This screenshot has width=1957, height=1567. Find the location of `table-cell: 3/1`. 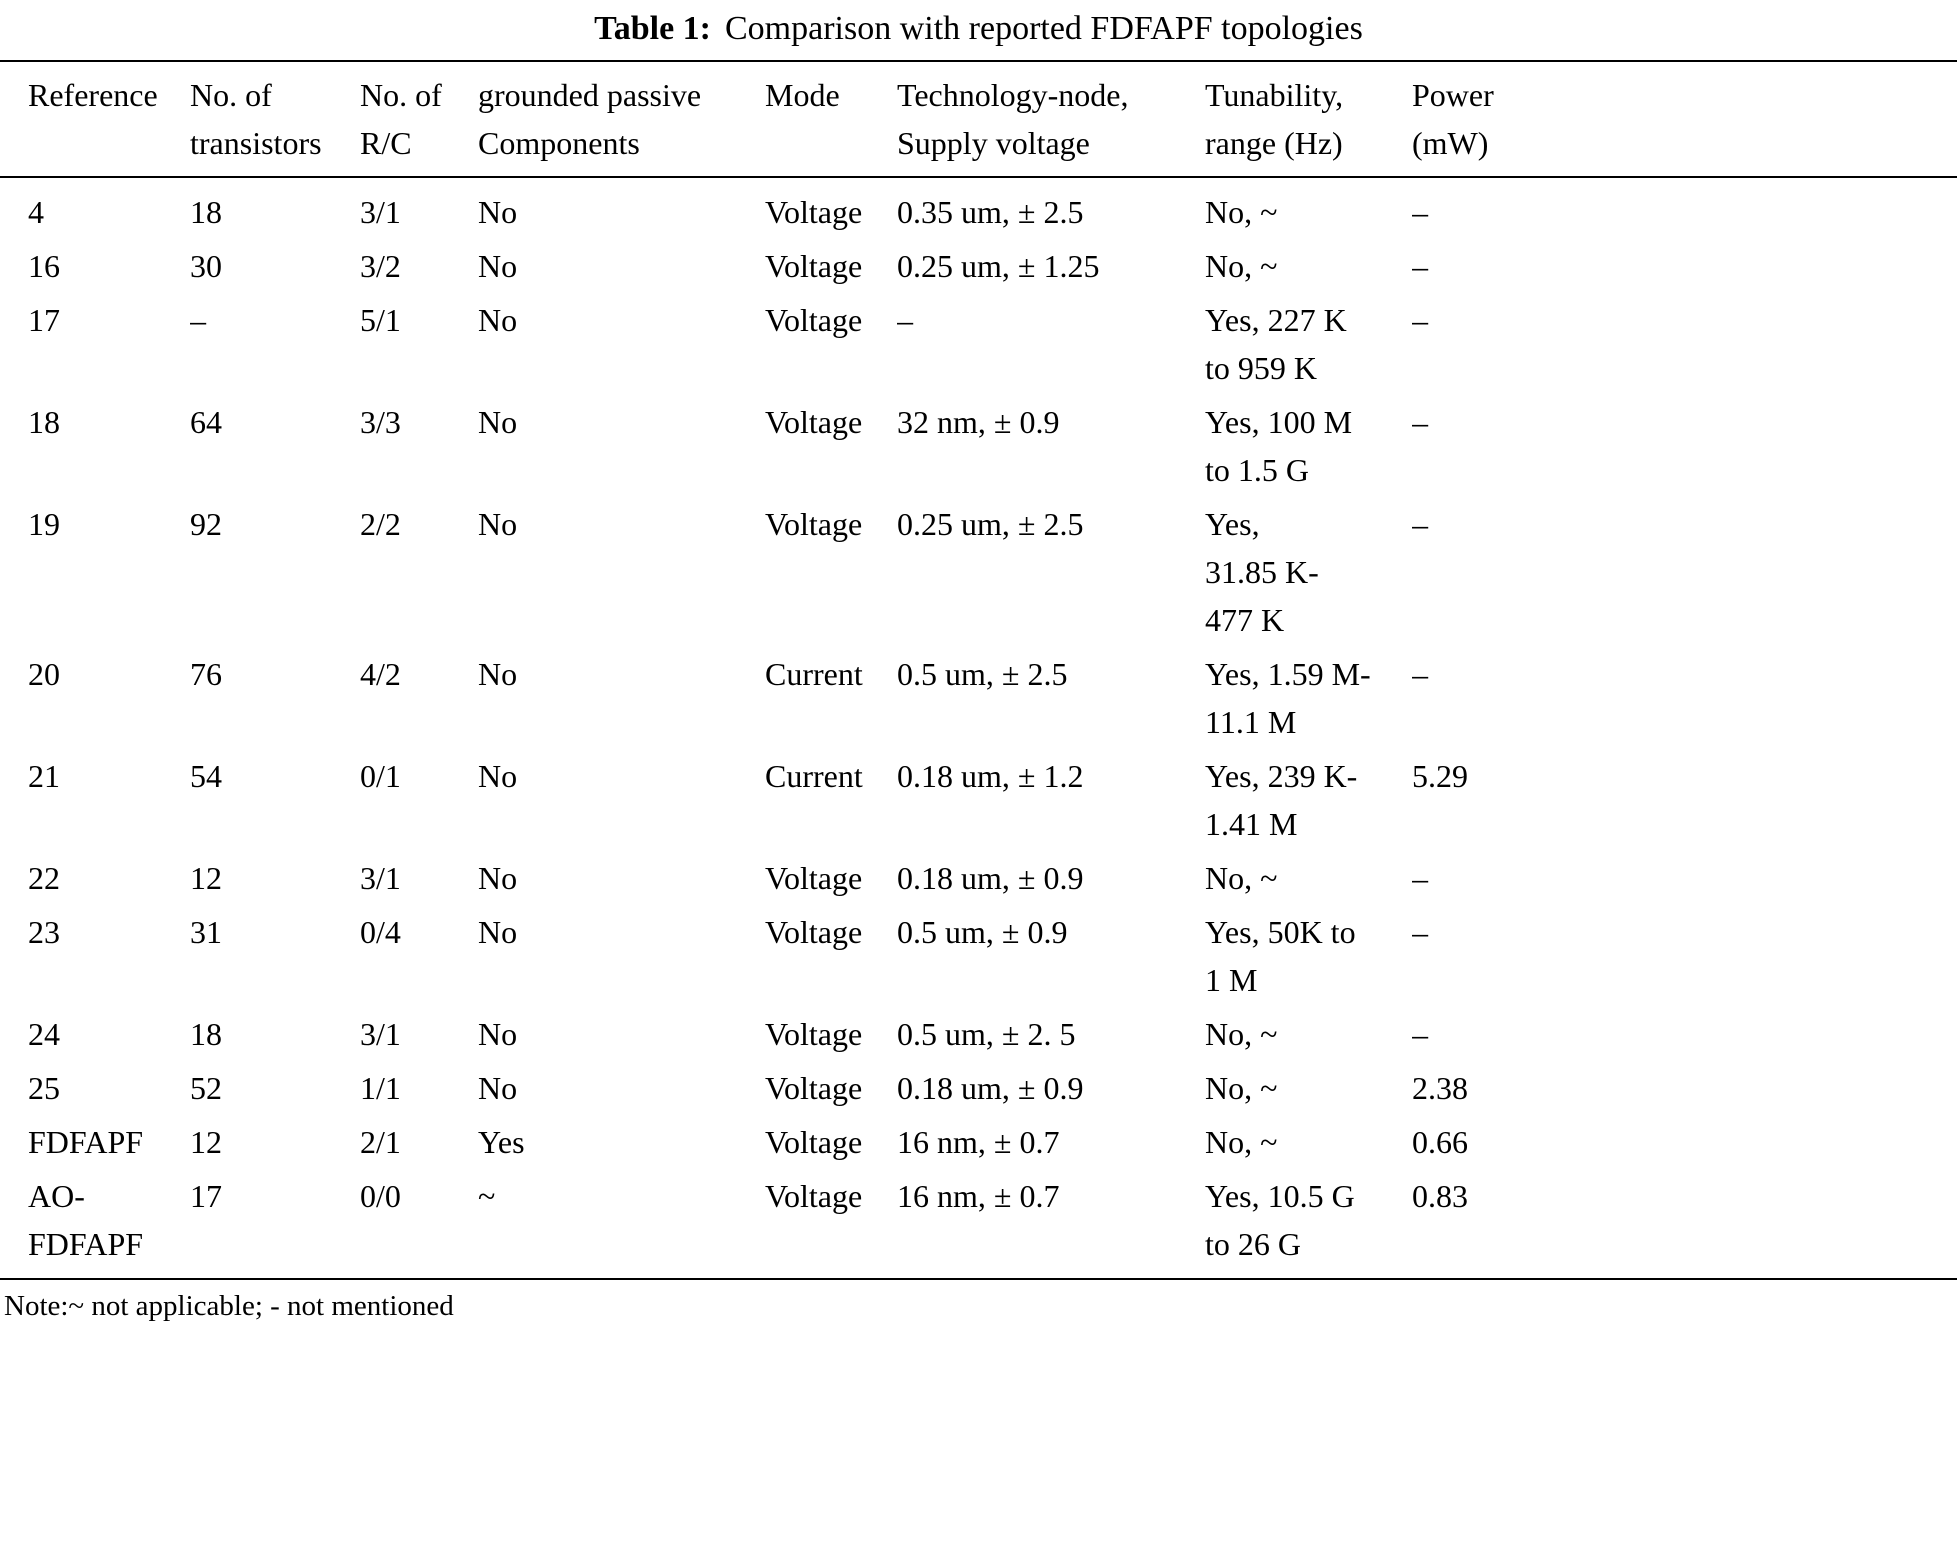

table-cell: 3/1 is located at coordinates (380, 212).